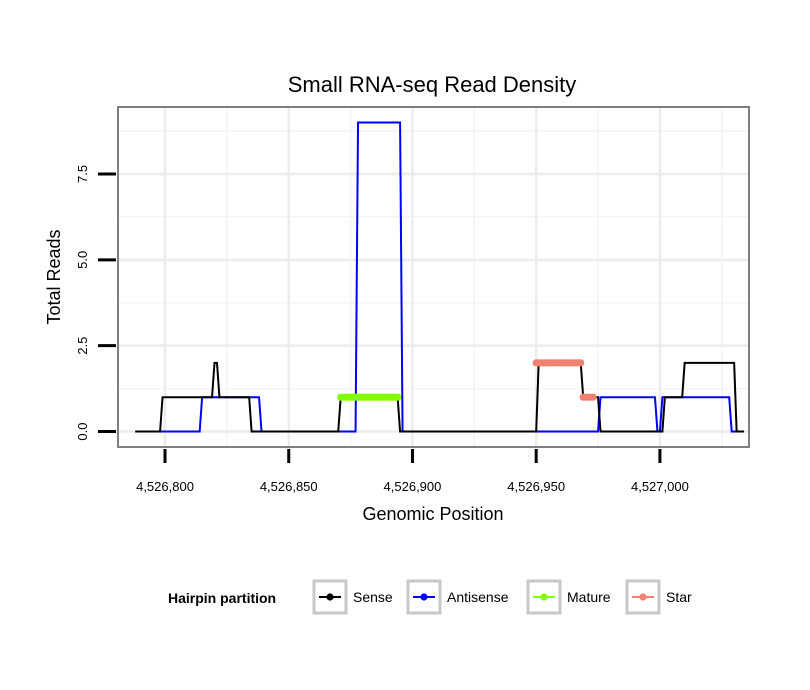 This screenshot has width=810, height=690. What do you see at coordinates (82, 346) in the screenshot?
I see `y-tick-label: 2.5` at bounding box center [82, 346].